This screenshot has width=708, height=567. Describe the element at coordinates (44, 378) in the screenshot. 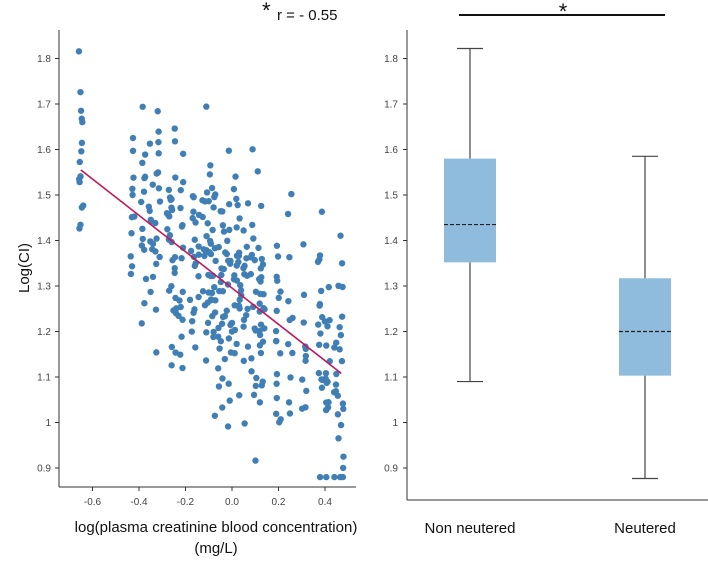

I see `scatter-ytick-label: 1.1` at that location.